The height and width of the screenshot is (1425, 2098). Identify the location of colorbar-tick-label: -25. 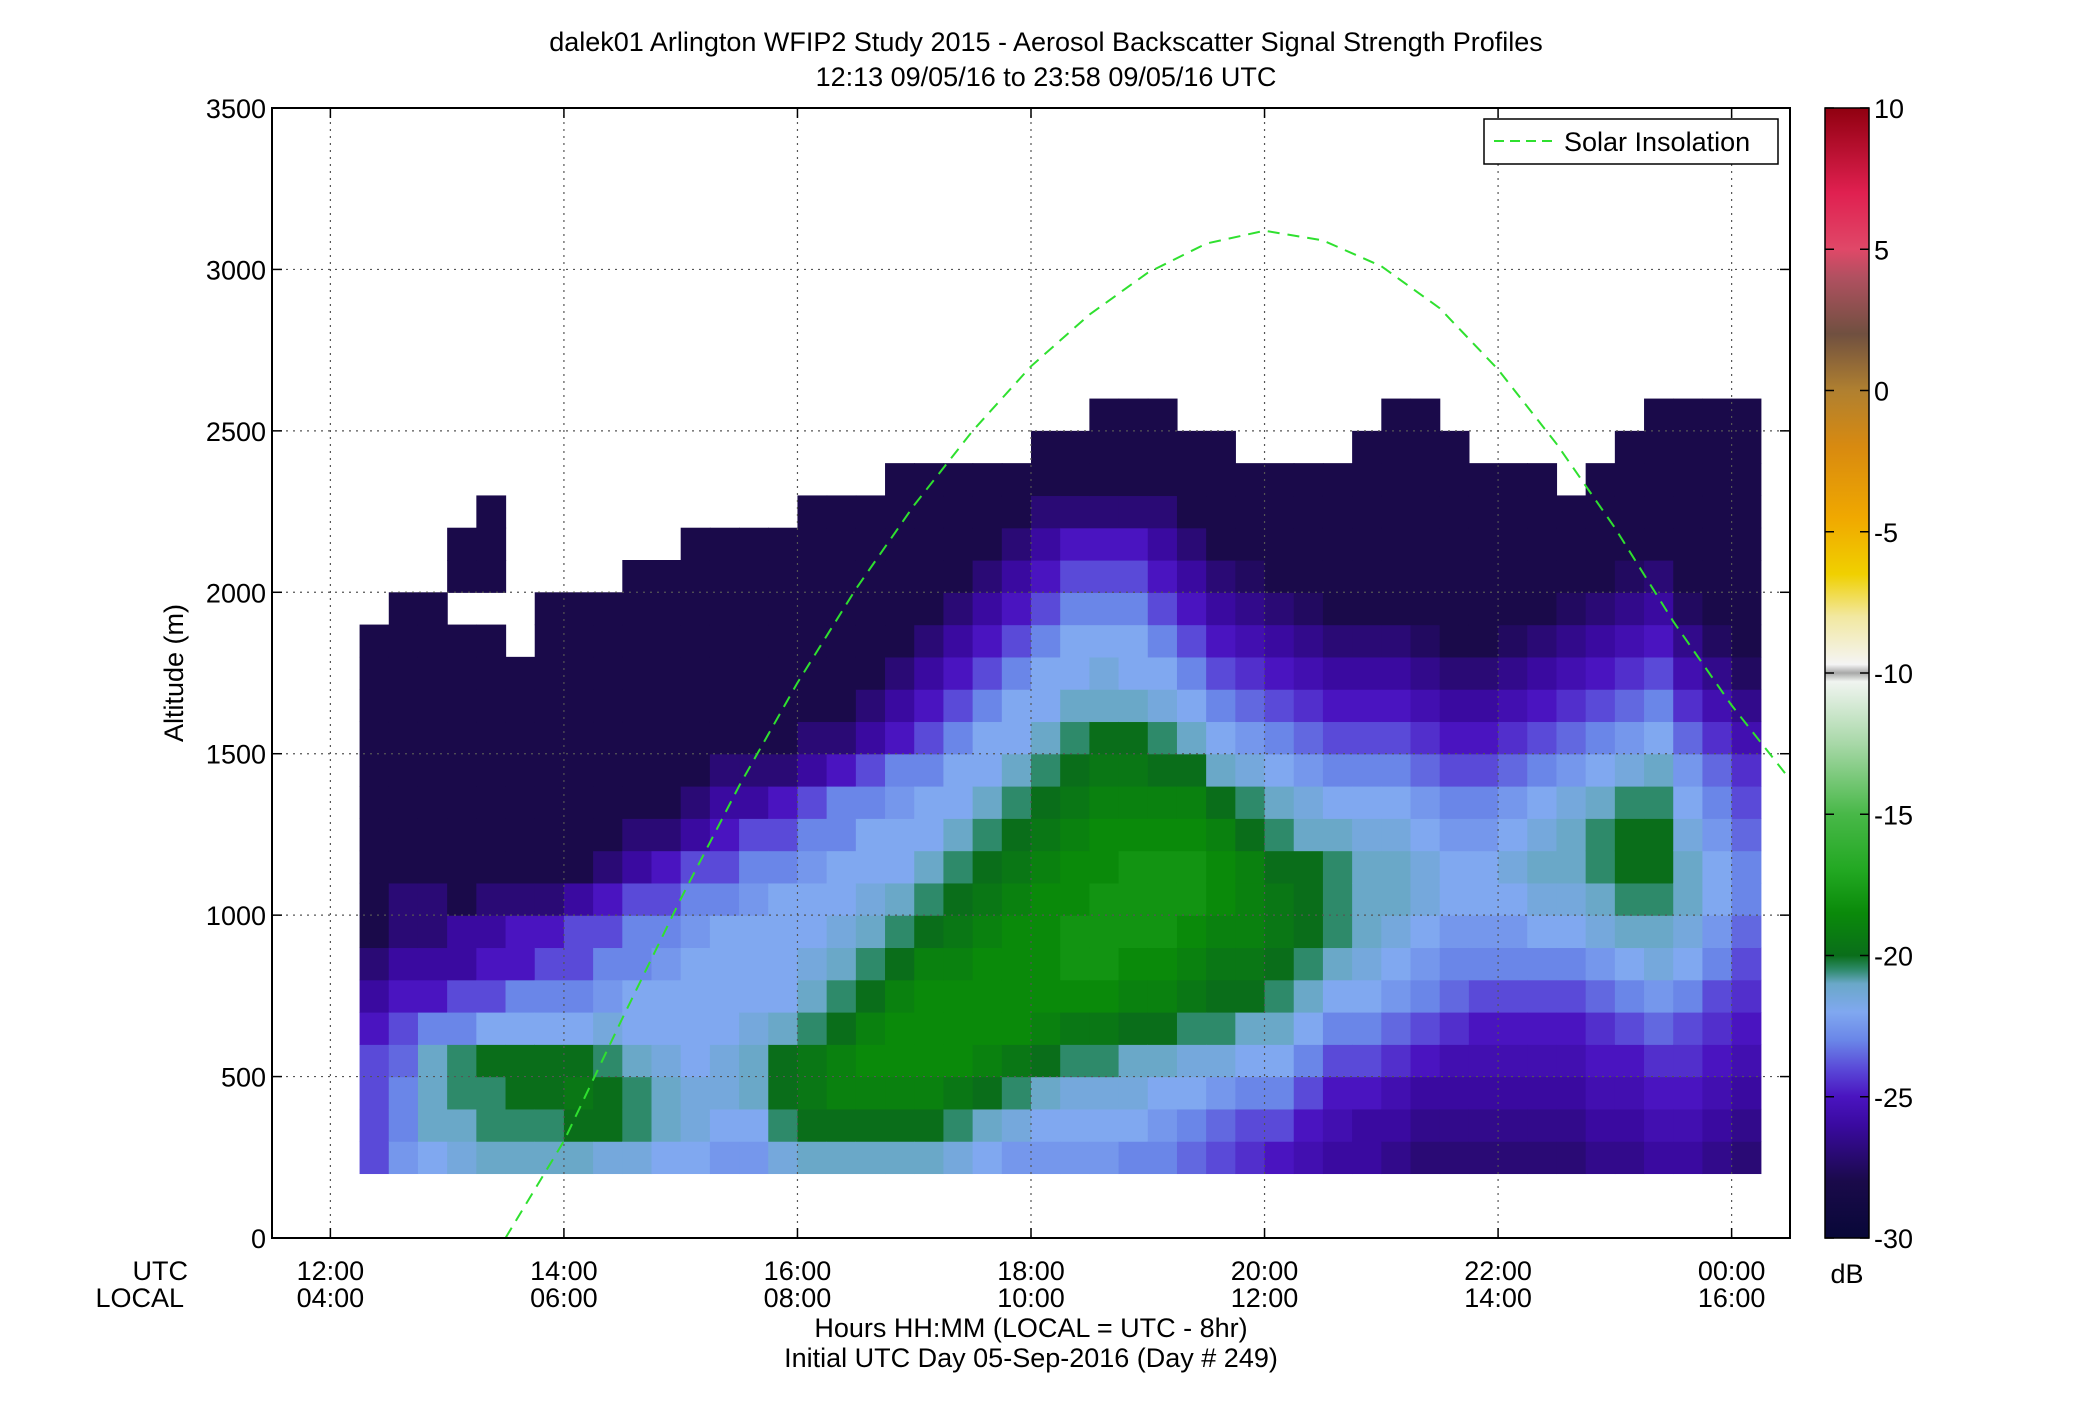
(1893, 1098).